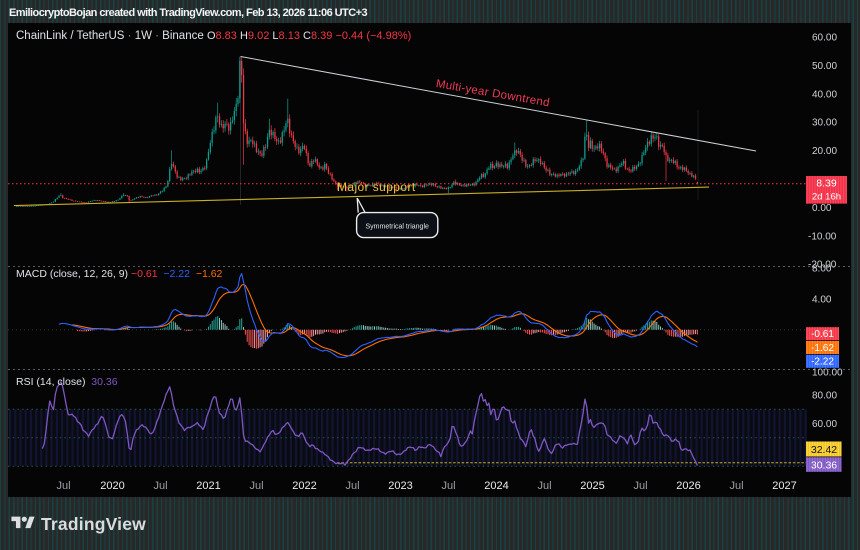 The width and height of the screenshot is (860, 550). What do you see at coordinates (824, 466) in the screenshot?
I see `svg-text: 30.36` at bounding box center [824, 466].